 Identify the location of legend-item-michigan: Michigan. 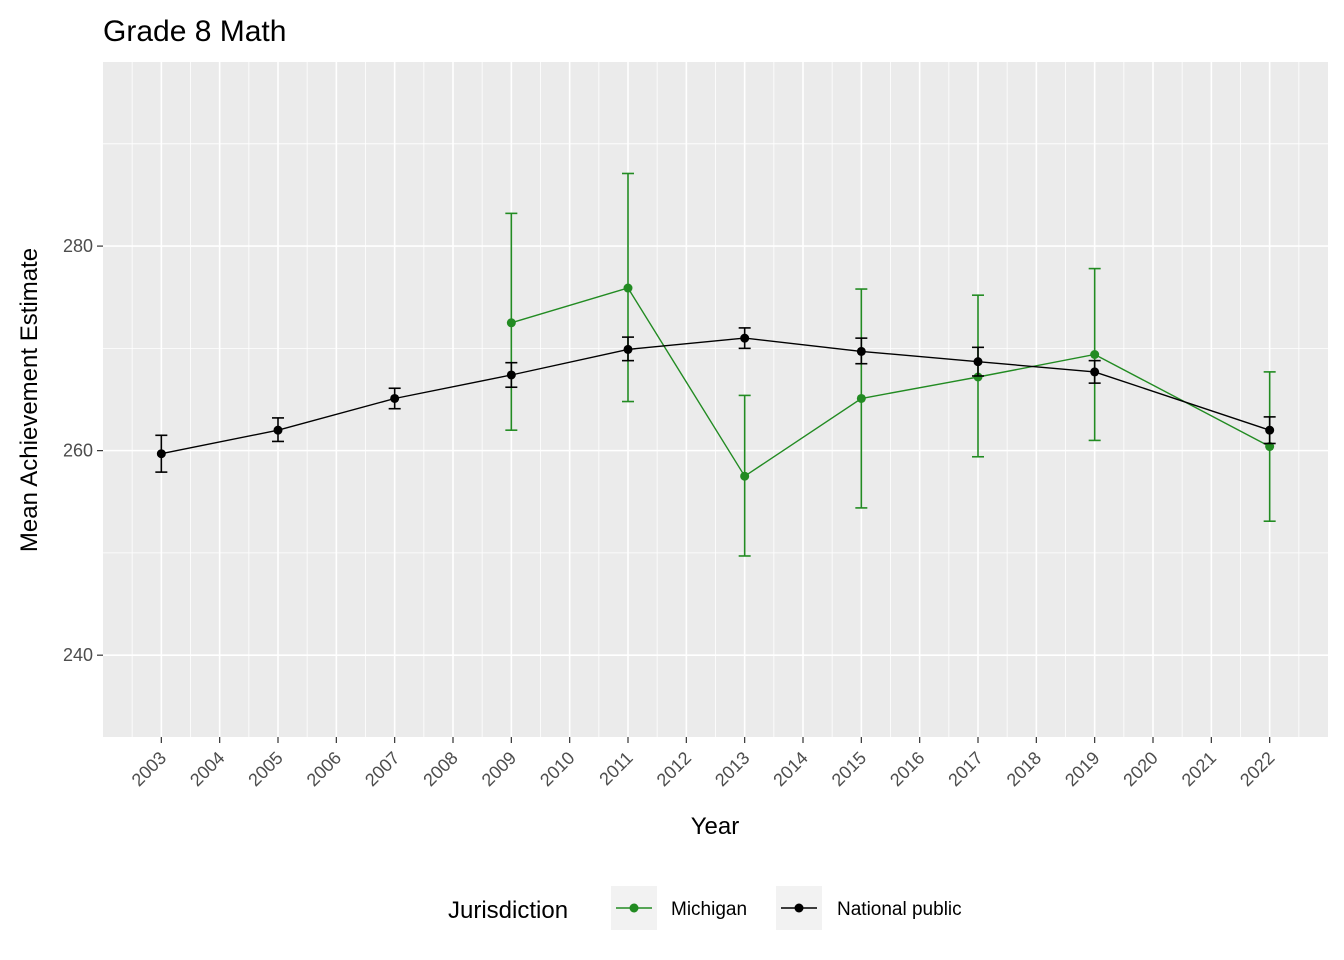
(679, 908).